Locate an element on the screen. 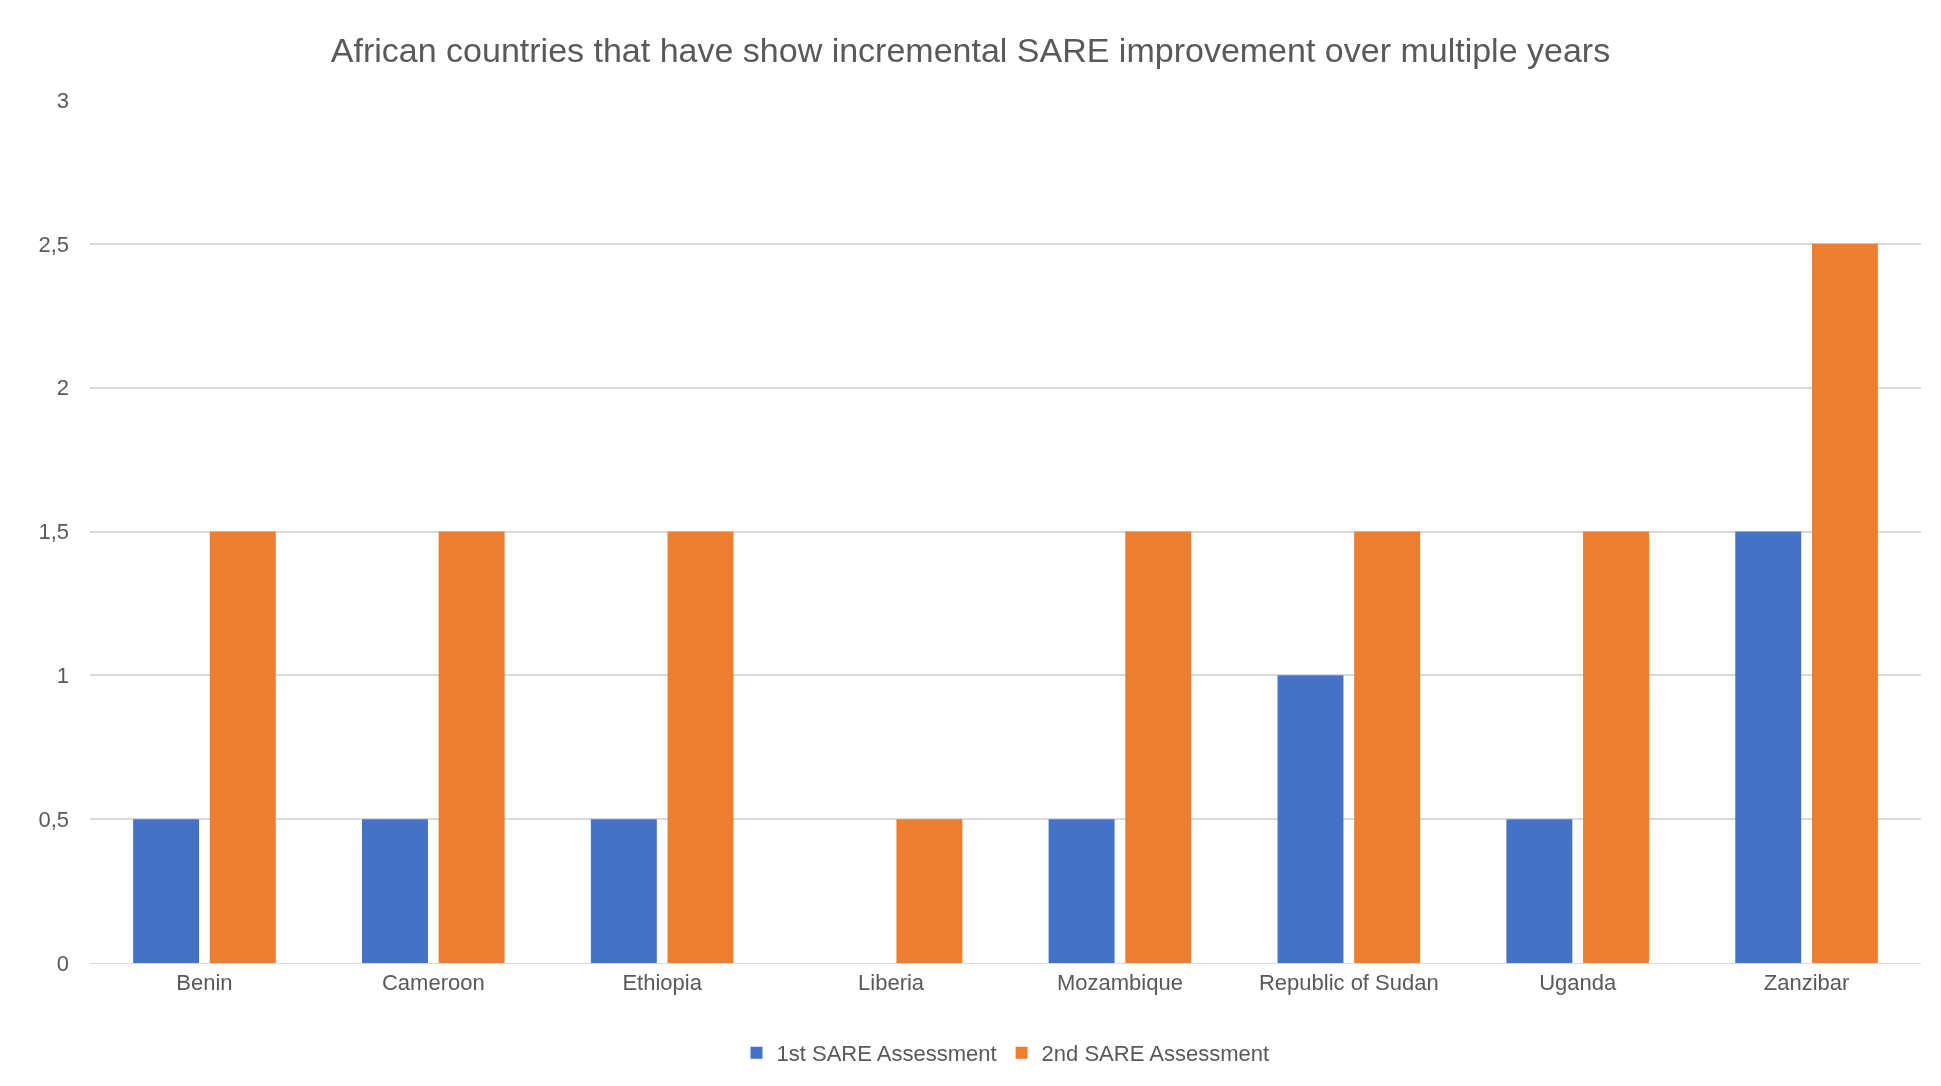  y-tick-label: 0,5 is located at coordinates (53, 819).